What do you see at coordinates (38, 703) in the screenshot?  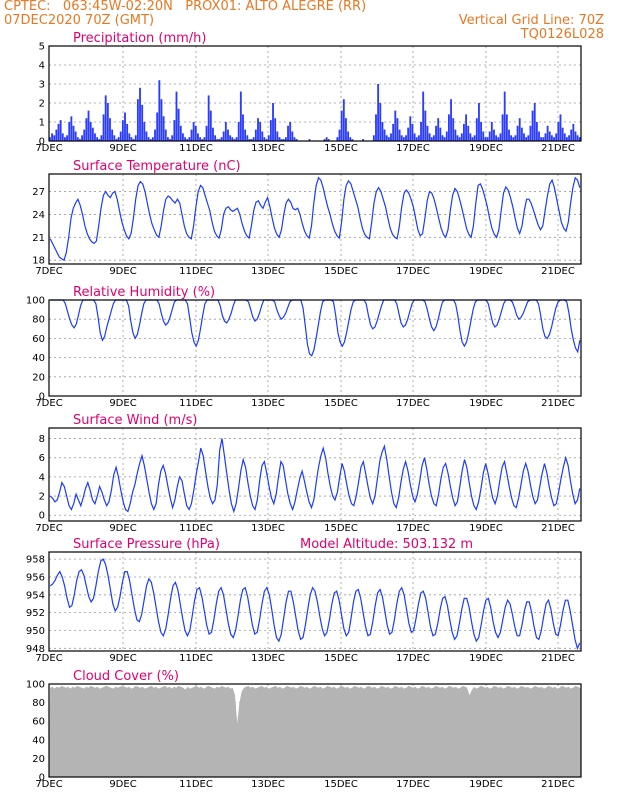 I see `y-tick-label: 80` at bounding box center [38, 703].